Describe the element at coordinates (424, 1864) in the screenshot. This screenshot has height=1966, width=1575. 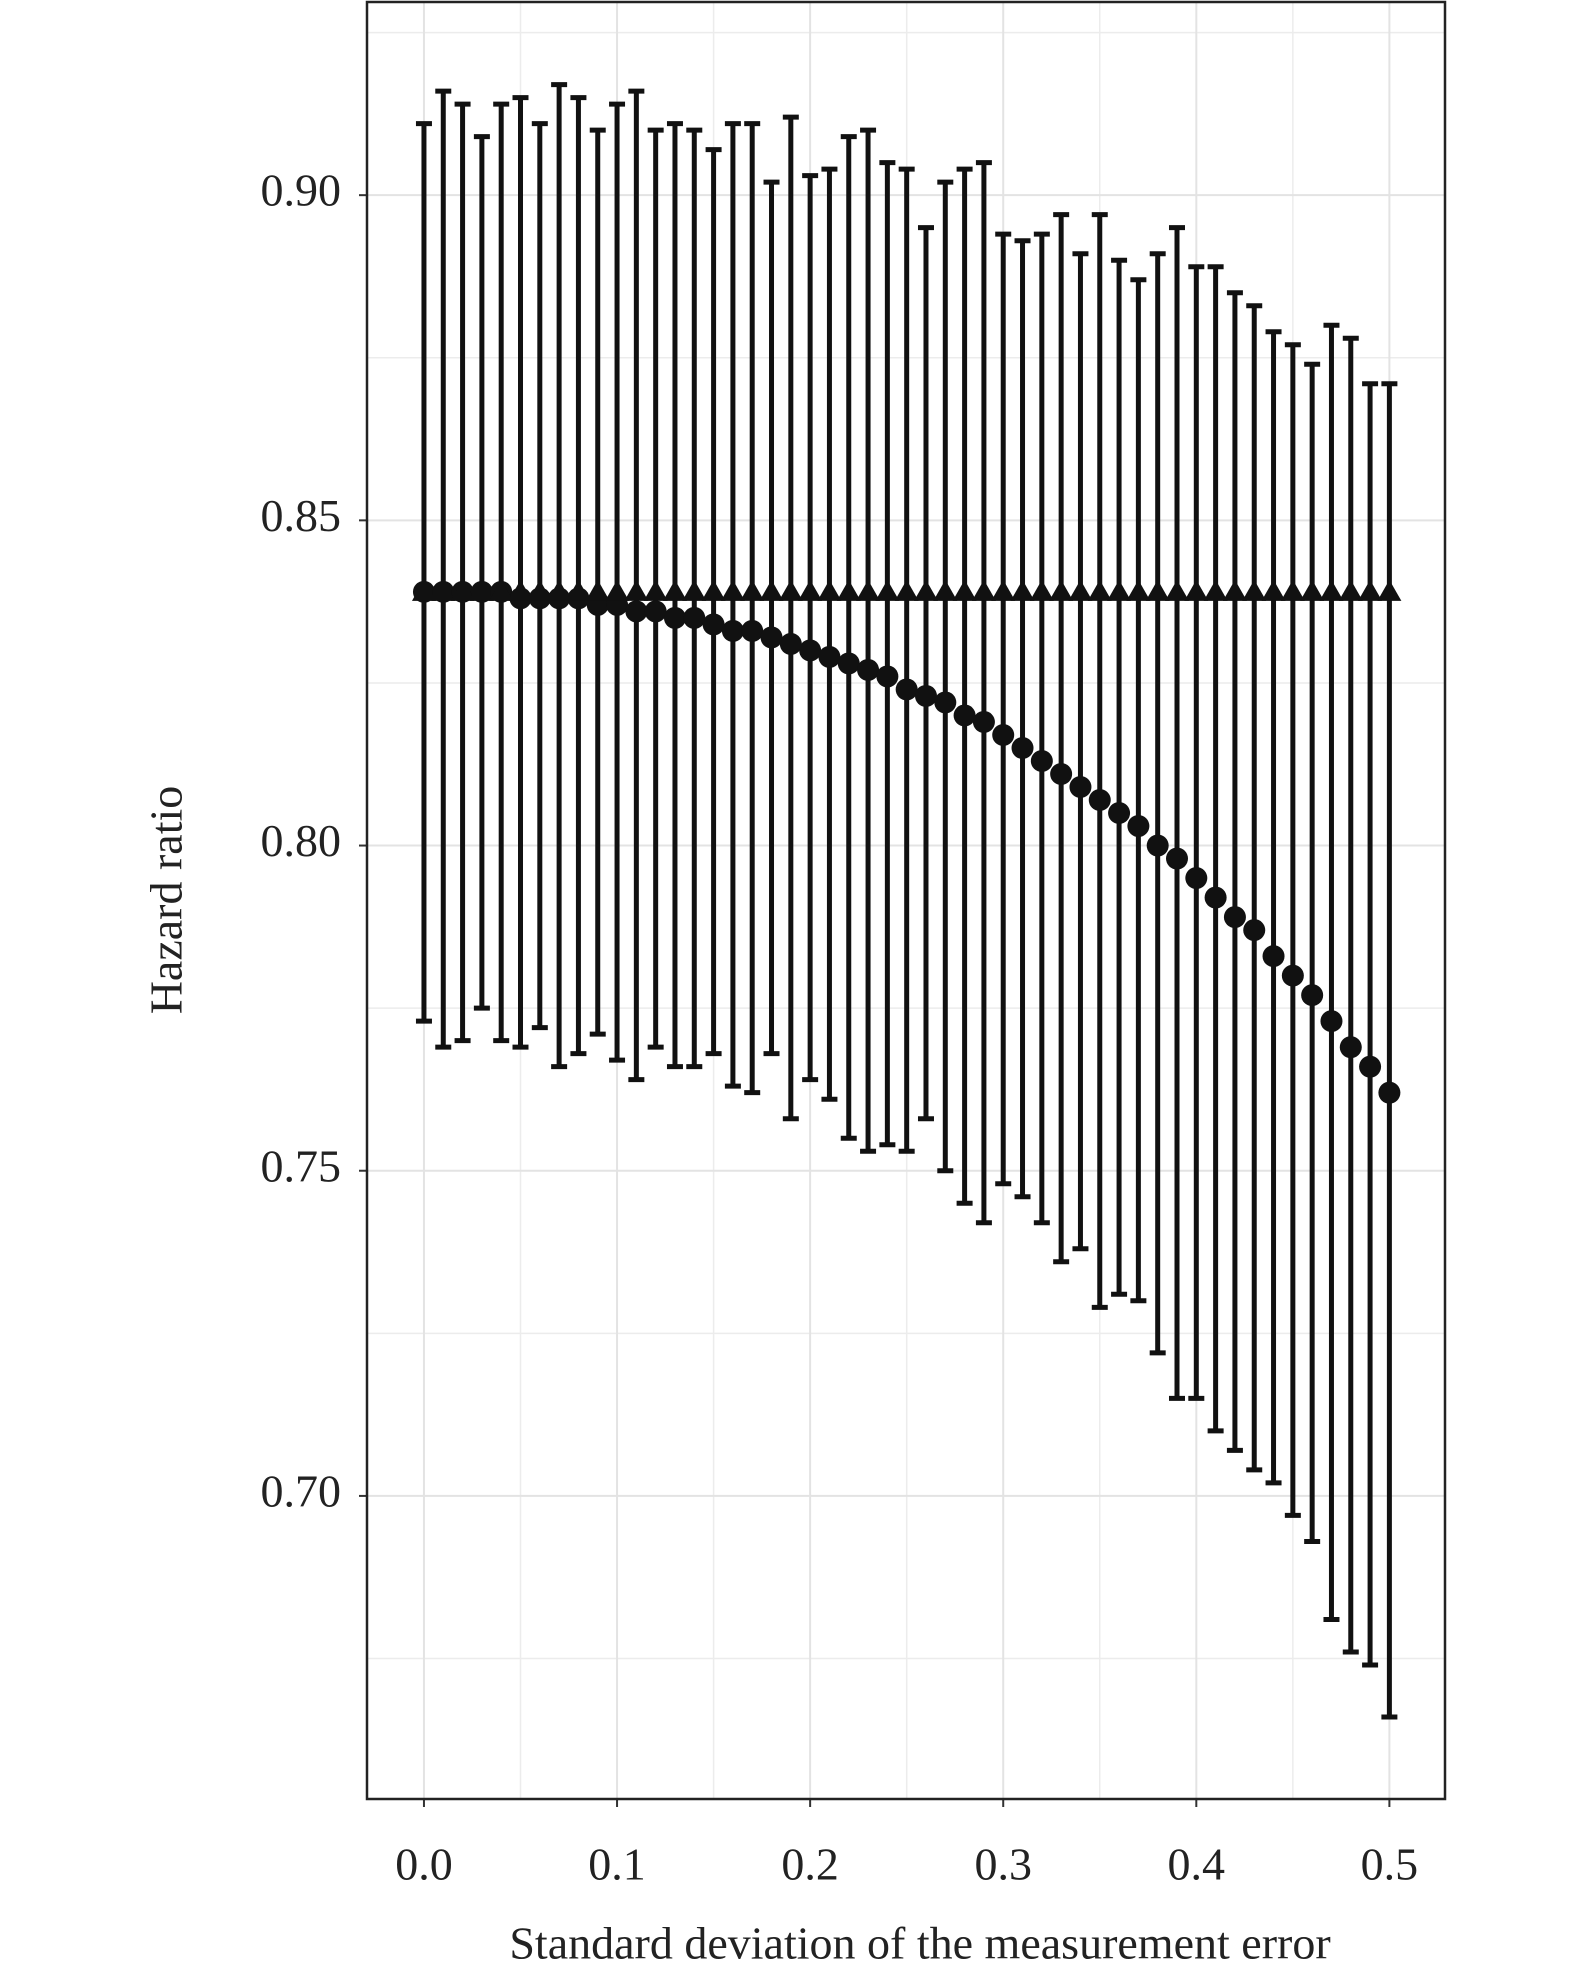
I see `x-tick-label: 0.0` at that location.